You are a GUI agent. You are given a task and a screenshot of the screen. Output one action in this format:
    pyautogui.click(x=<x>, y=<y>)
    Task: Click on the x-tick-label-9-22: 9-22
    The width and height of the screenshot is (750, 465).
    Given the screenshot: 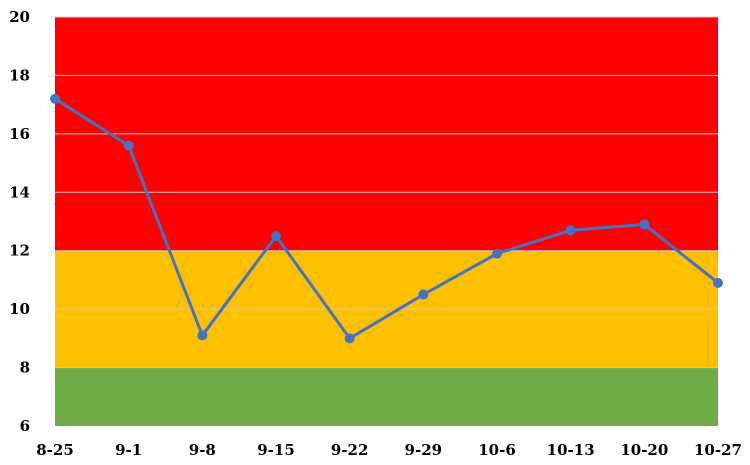 What is the action you would take?
    pyautogui.click(x=350, y=450)
    